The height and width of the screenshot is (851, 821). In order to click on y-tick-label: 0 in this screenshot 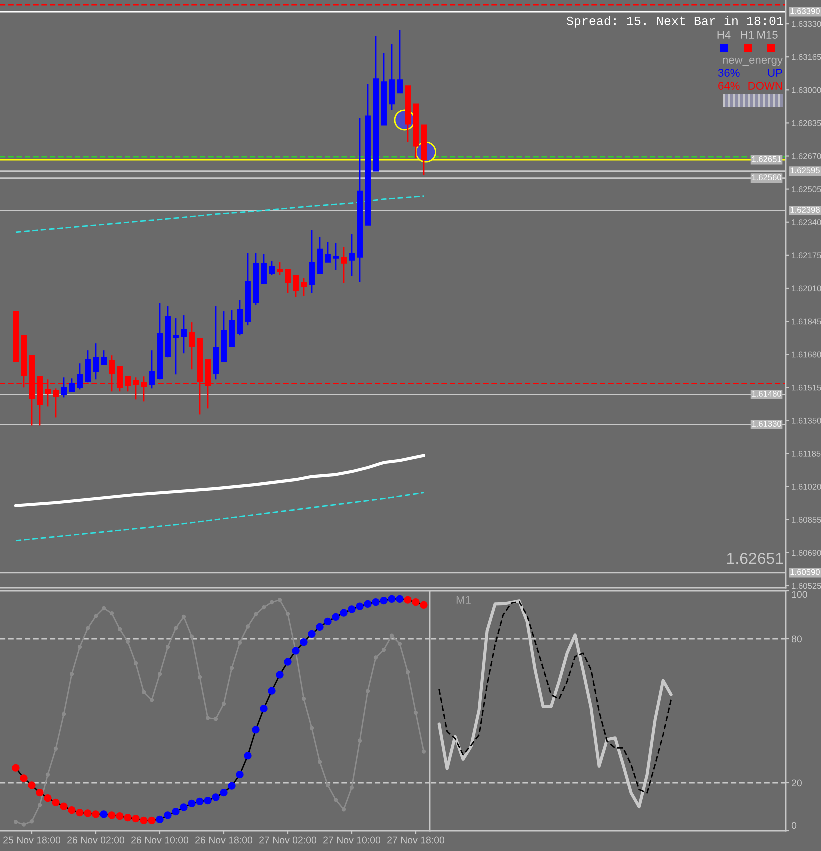, I will do `click(794, 826)`.